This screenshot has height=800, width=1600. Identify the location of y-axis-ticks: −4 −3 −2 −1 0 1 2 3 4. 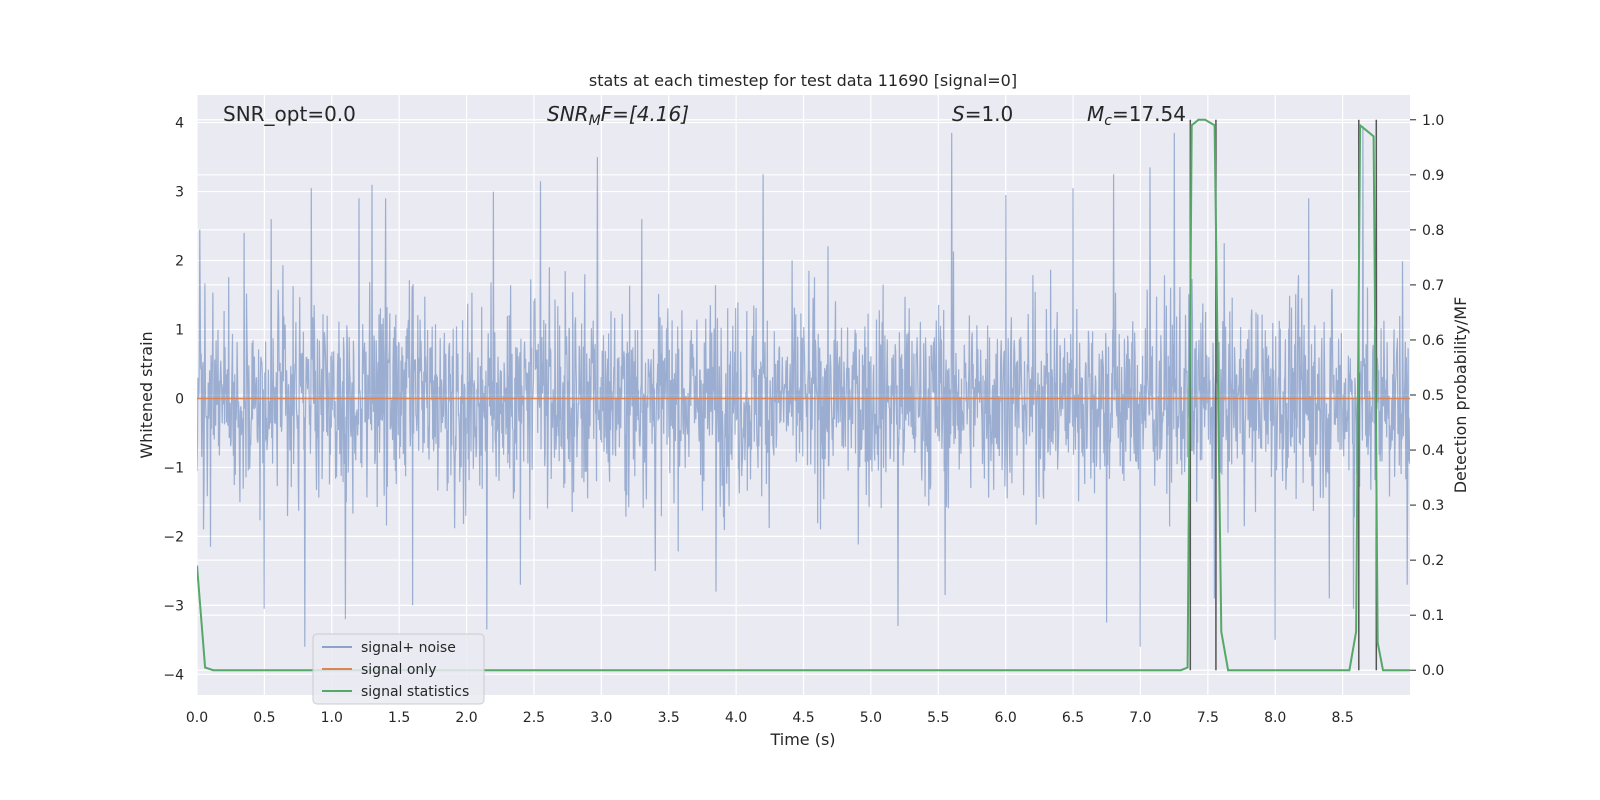
(173, 400).